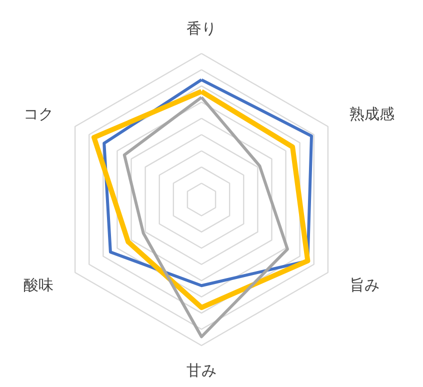 Image resolution: width=423 pixels, height=387 pixels. I want to click on spoke-label: 甘み, so click(201, 370).